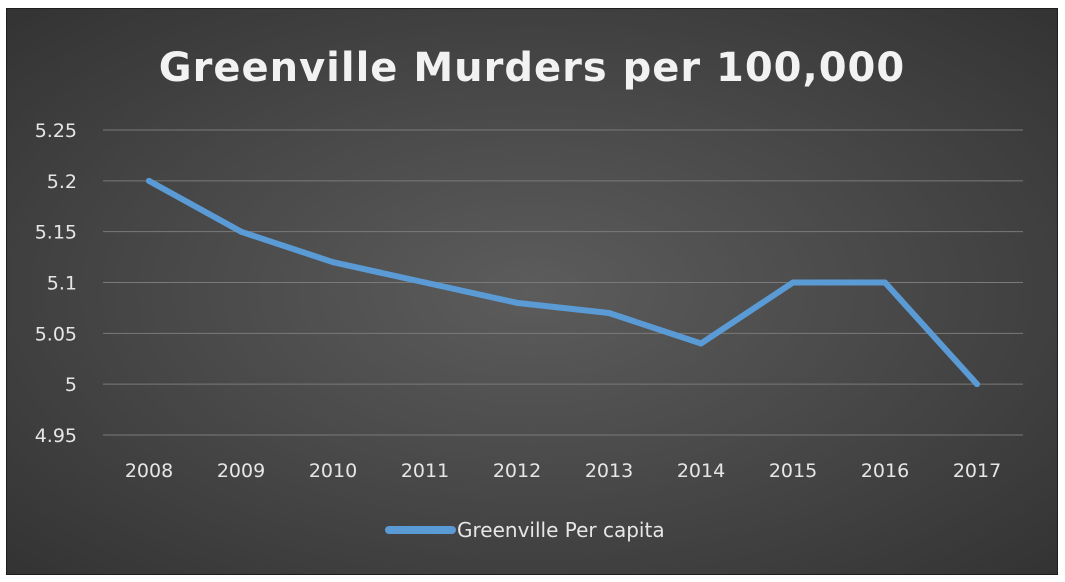 The width and height of the screenshot is (1065, 582). What do you see at coordinates (241, 471) in the screenshot?
I see `x-tick-label: 2009` at bounding box center [241, 471].